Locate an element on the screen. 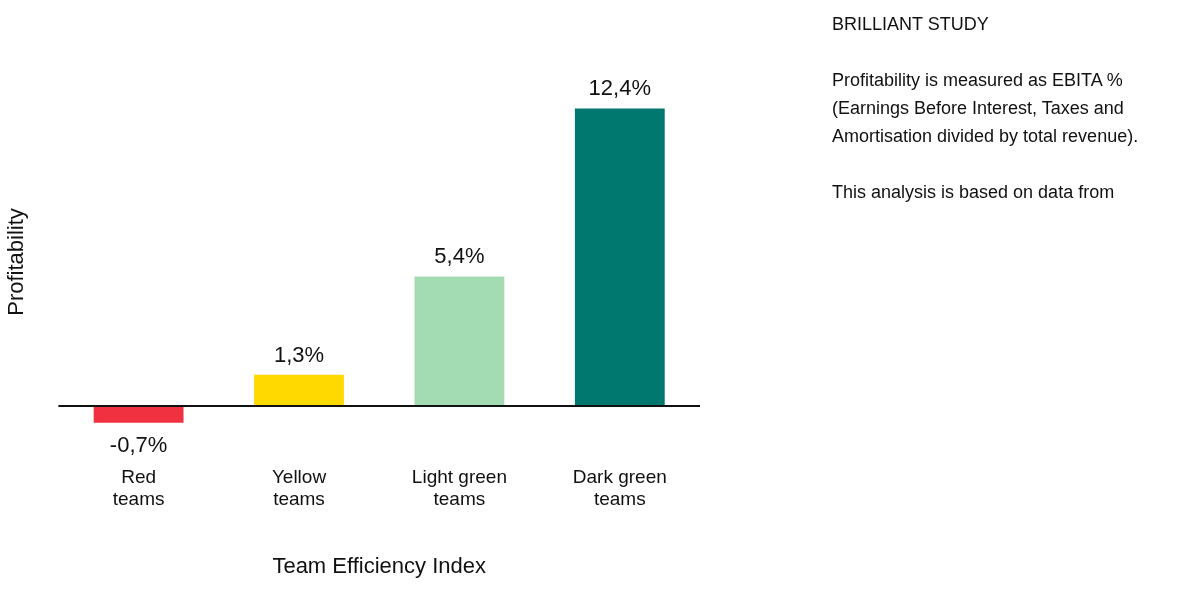 Image resolution: width=1204 pixels, height=594 pixels. data-label: -0,7% is located at coordinates (138, 444).